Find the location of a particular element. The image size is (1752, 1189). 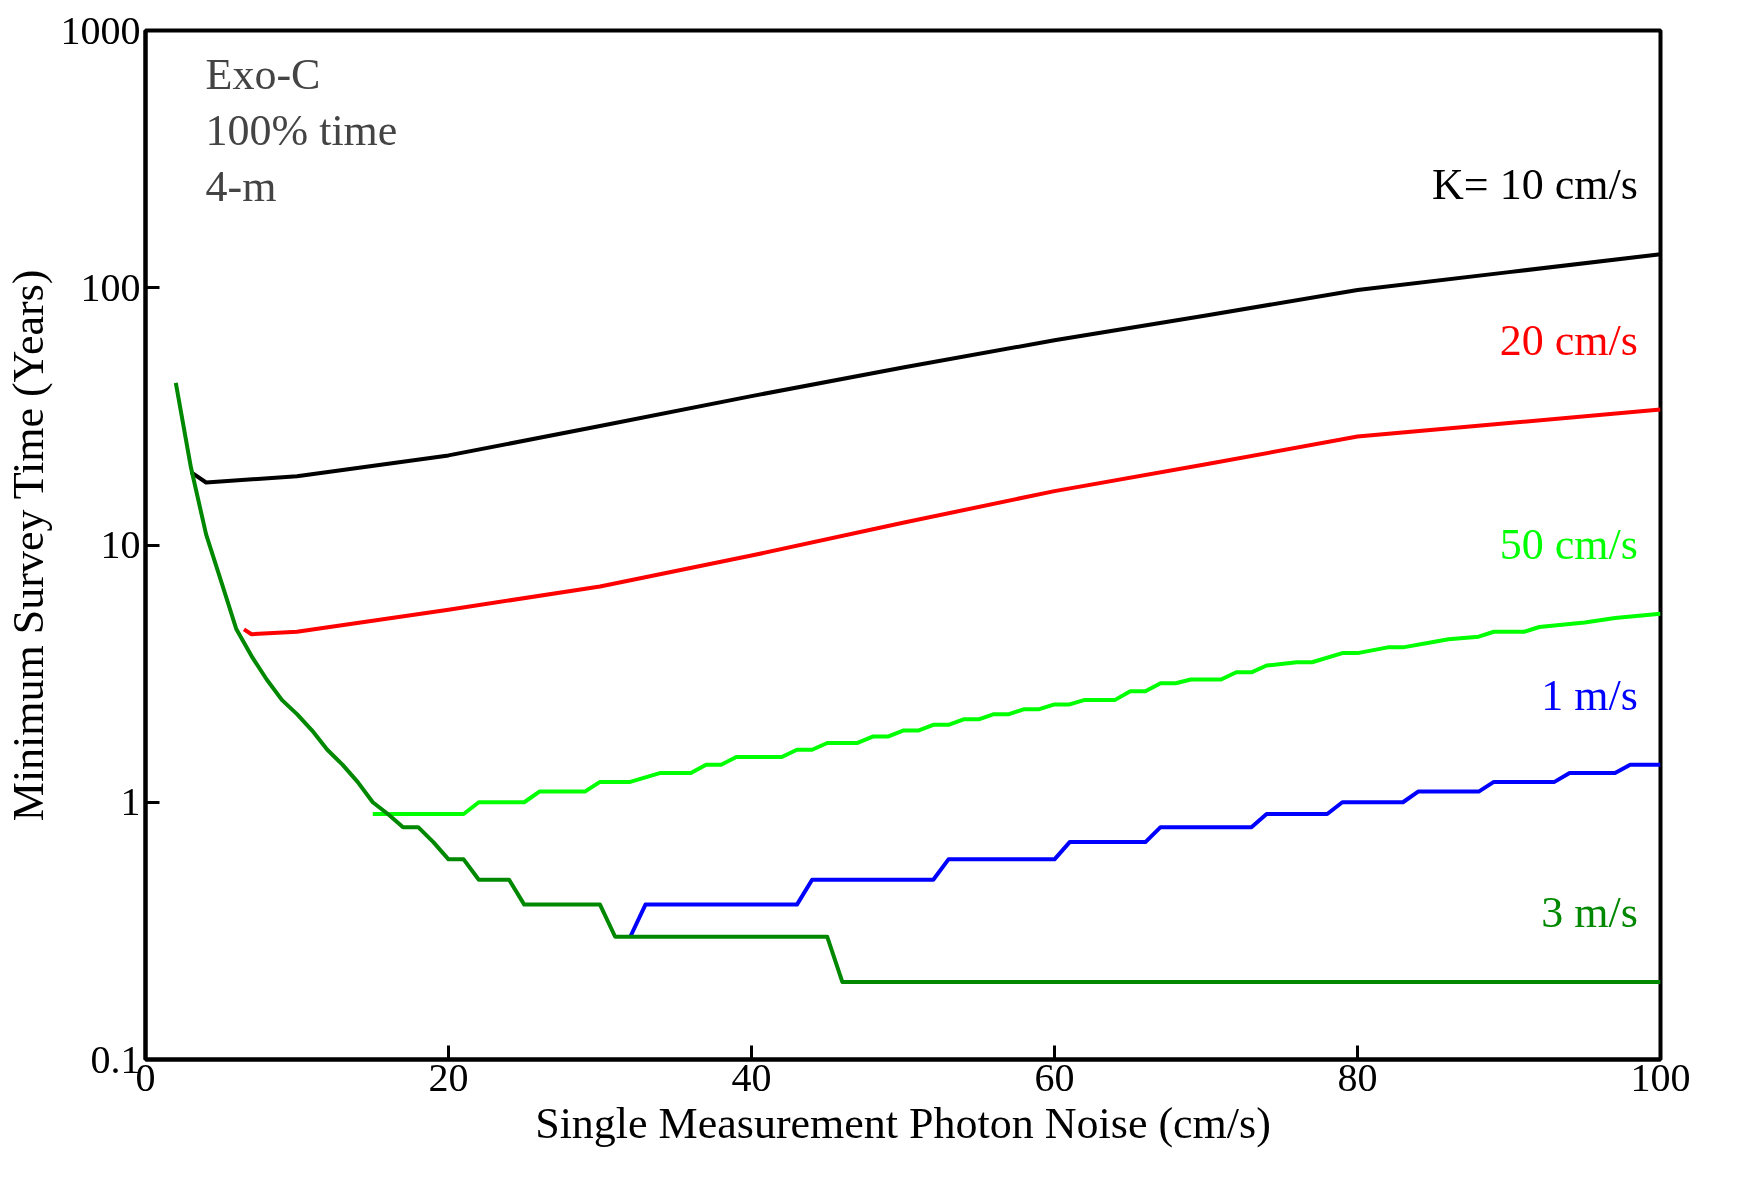

y-axis-title: Minimum Survey Time (Years) is located at coordinates (28, 545).